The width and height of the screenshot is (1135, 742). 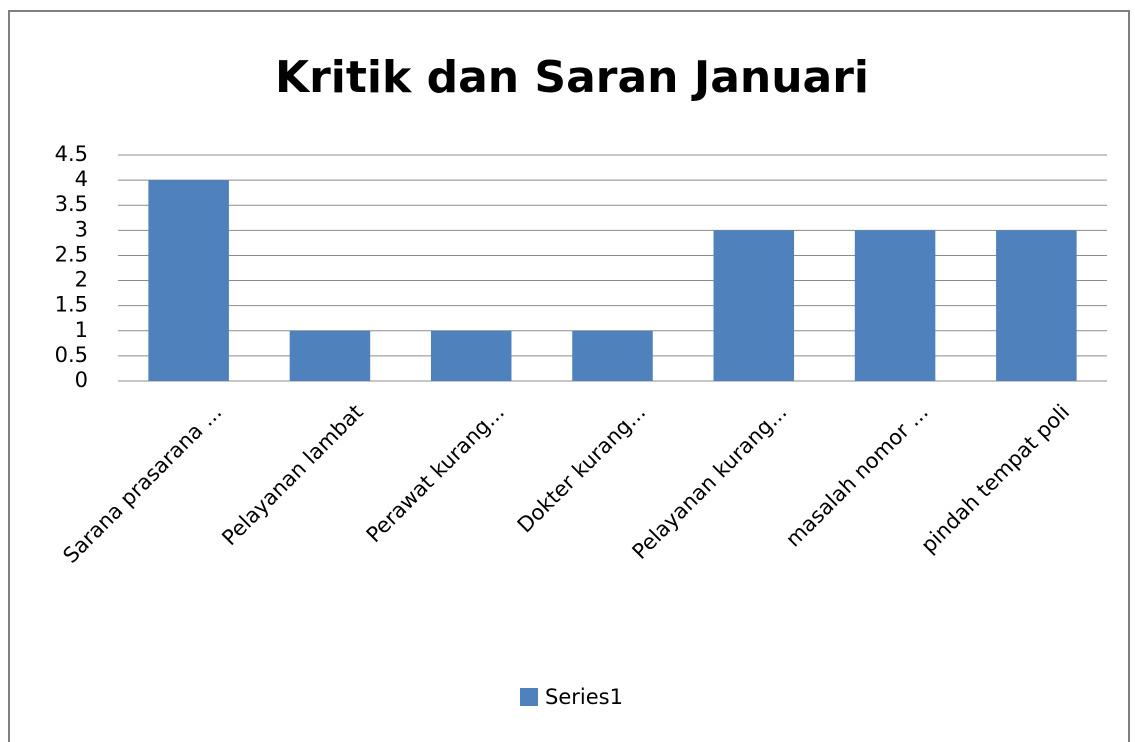 What do you see at coordinates (81, 380) in the screenshot?
I see `y-tick-label: 0` at bounding box center [81, 380].